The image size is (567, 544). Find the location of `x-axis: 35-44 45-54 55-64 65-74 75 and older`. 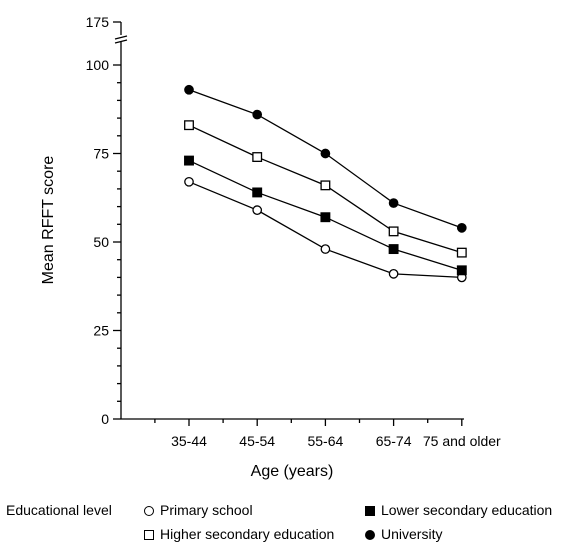

x-axis: 35-44 45-54 55-64 65-74 75 and older is located at coordinates (311, 433).